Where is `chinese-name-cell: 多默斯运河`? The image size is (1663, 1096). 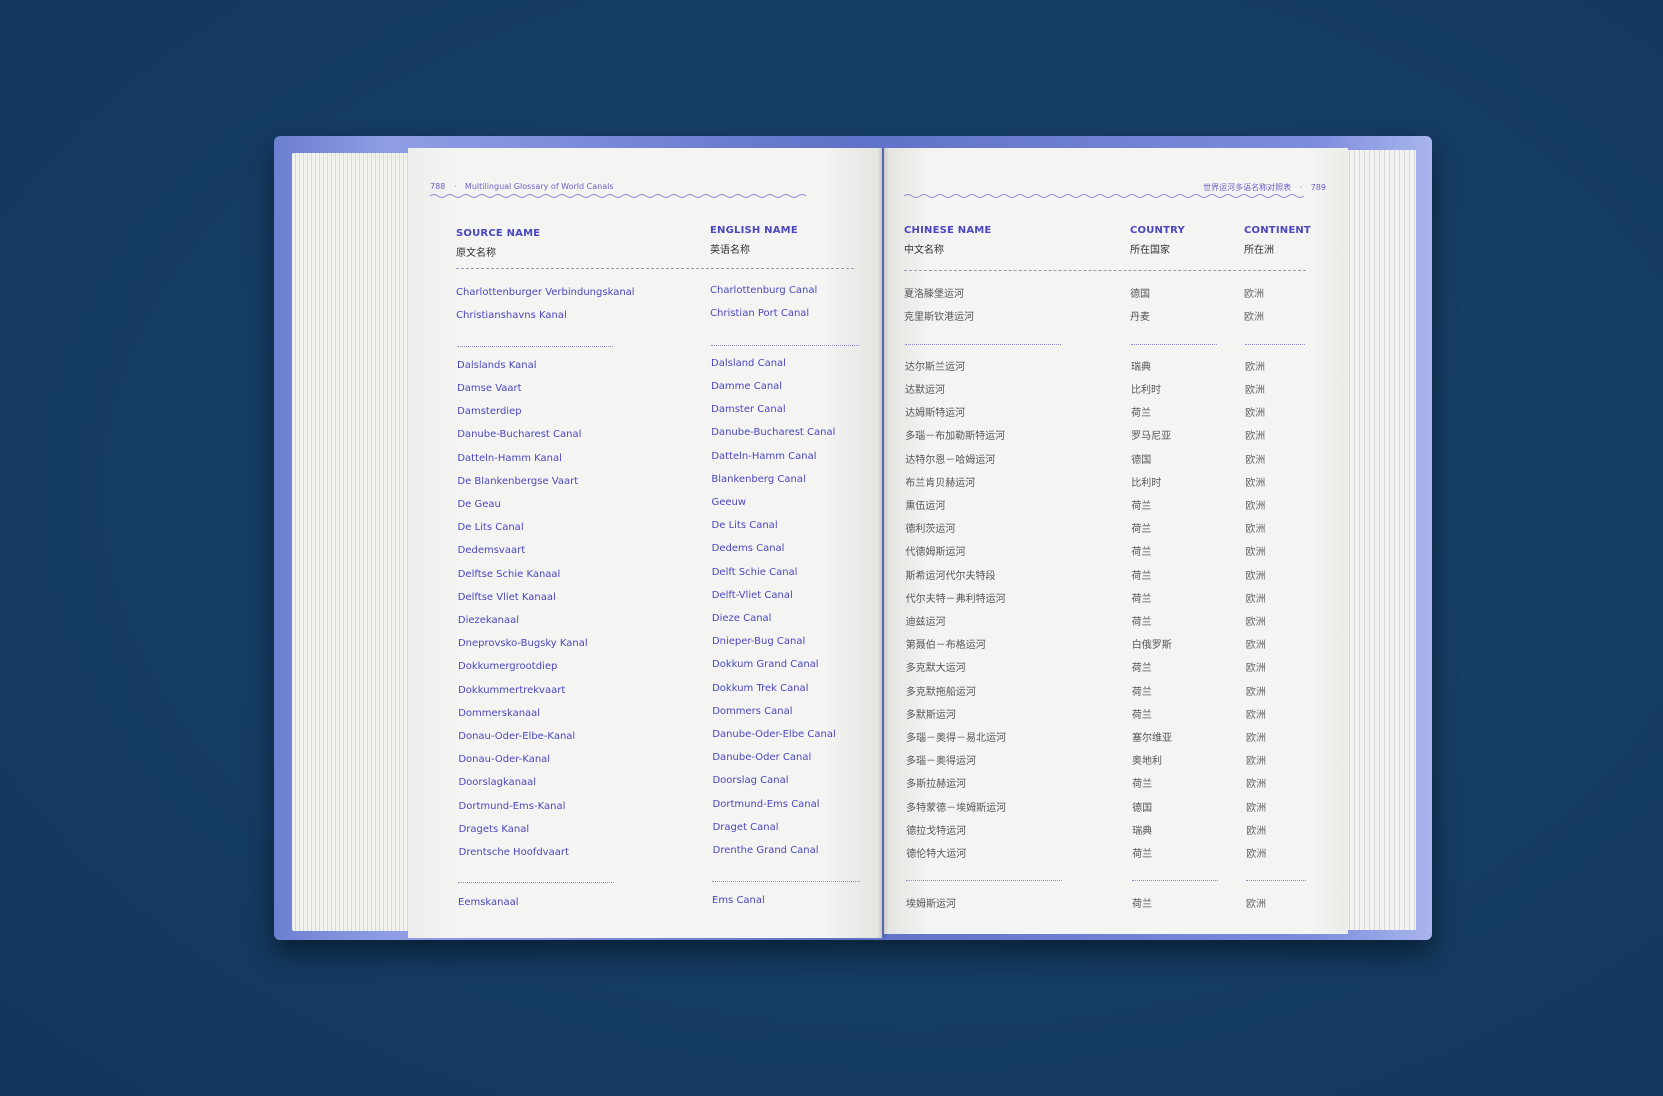 chinese-name-cell: 多默斯运河 is located at coordinates (930, 715).